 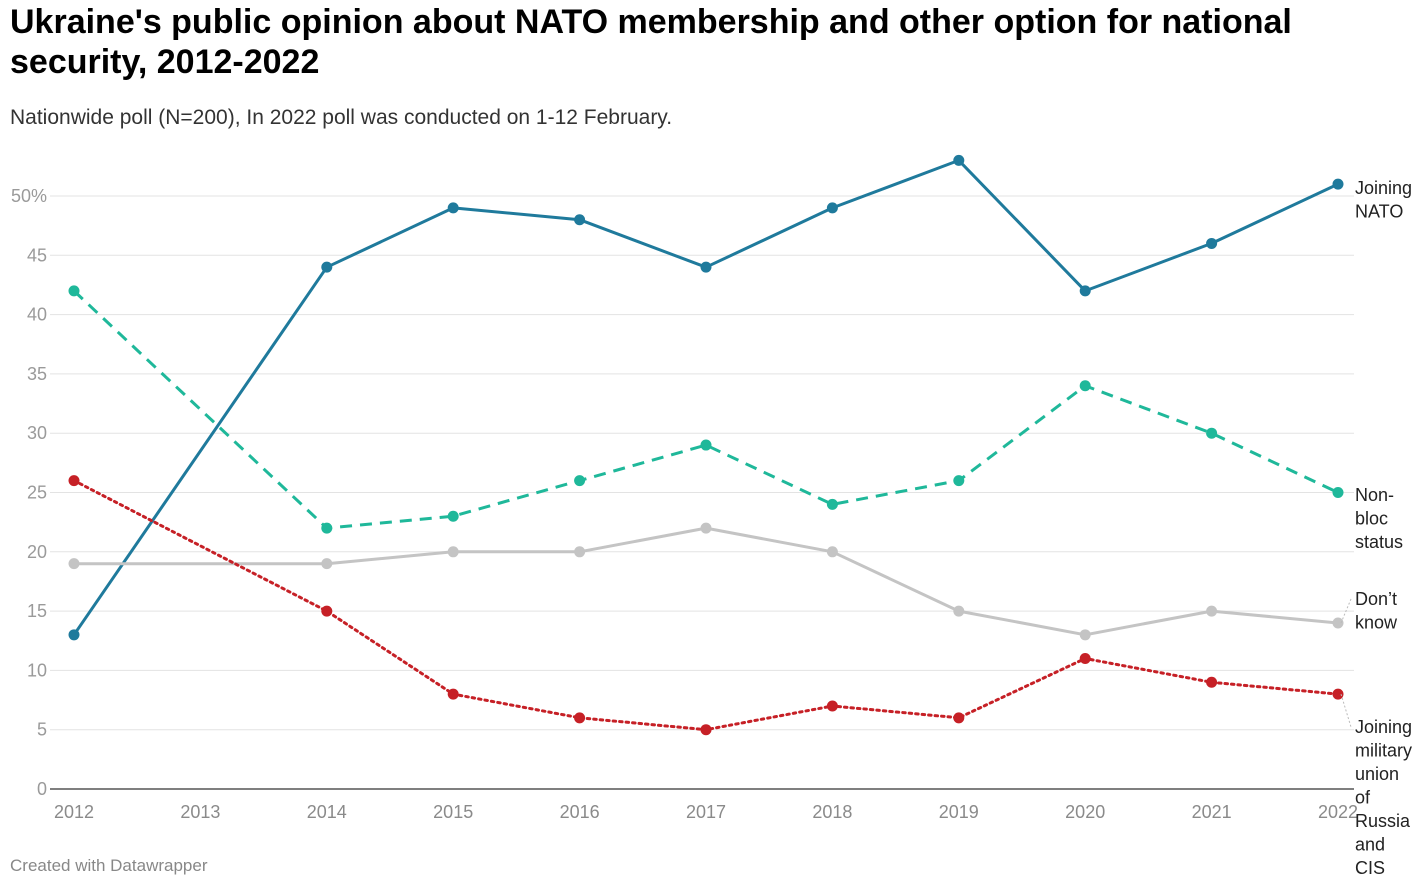 What do you see at coordinates (29, 196) in the screenshot?
I see `y-tick-label: 50%` at bounding box center [29, 196].